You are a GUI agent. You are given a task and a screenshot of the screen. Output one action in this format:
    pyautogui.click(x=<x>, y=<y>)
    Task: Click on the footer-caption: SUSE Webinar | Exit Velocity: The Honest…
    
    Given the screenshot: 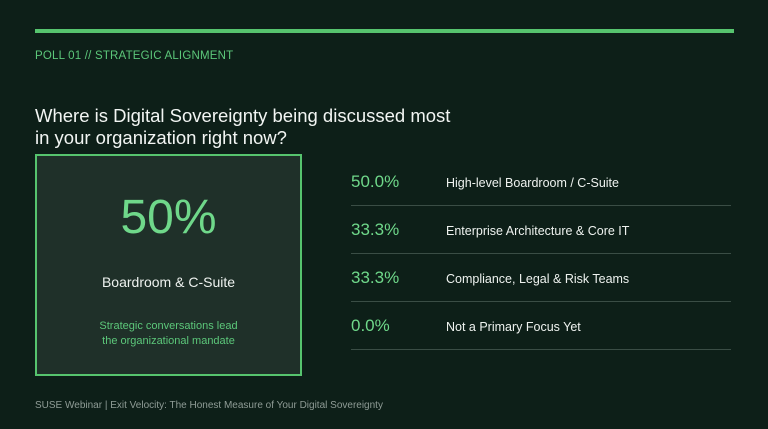 What is the action you would take?
    pyautogui.click(x=209, y=405)
    